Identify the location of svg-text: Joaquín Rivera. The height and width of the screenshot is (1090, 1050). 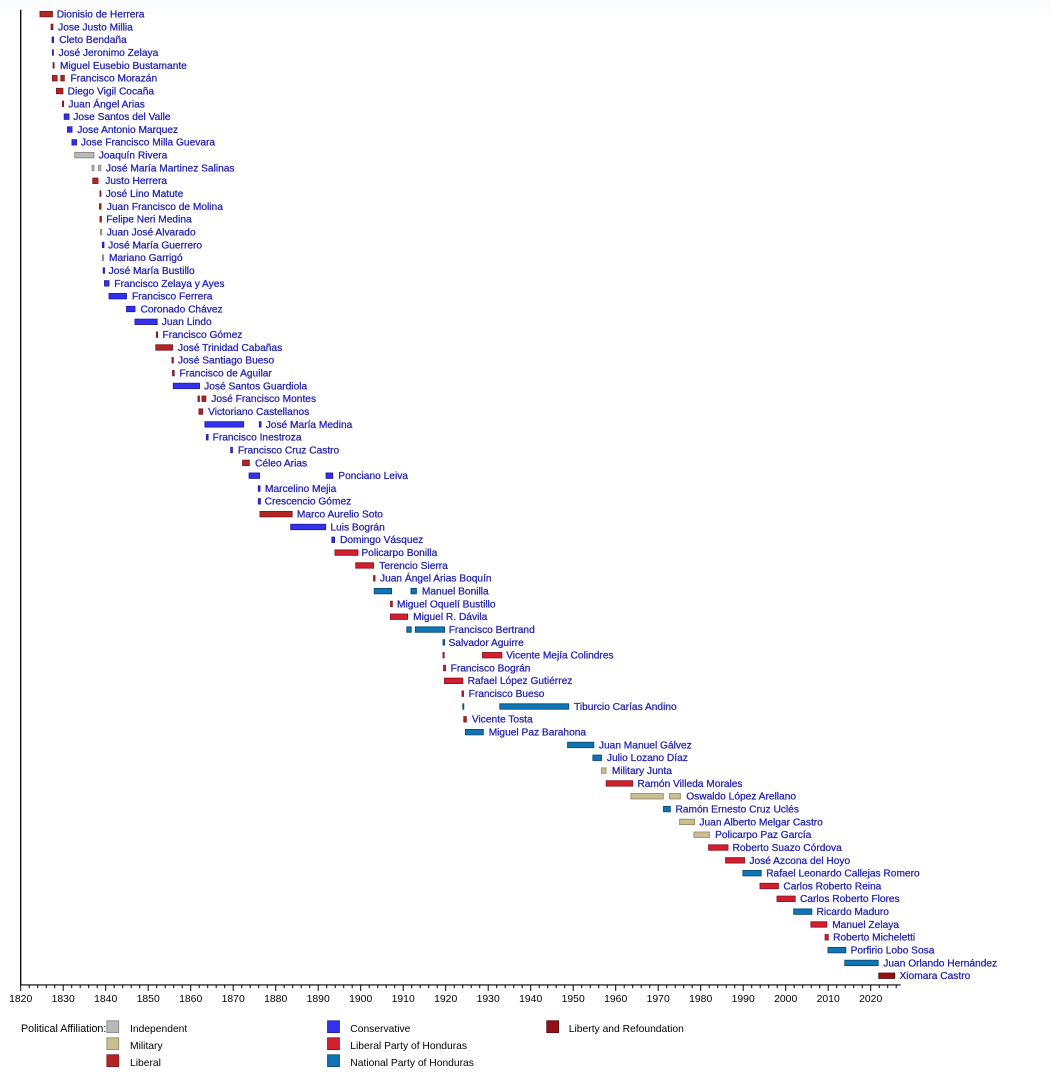
(133, 156).